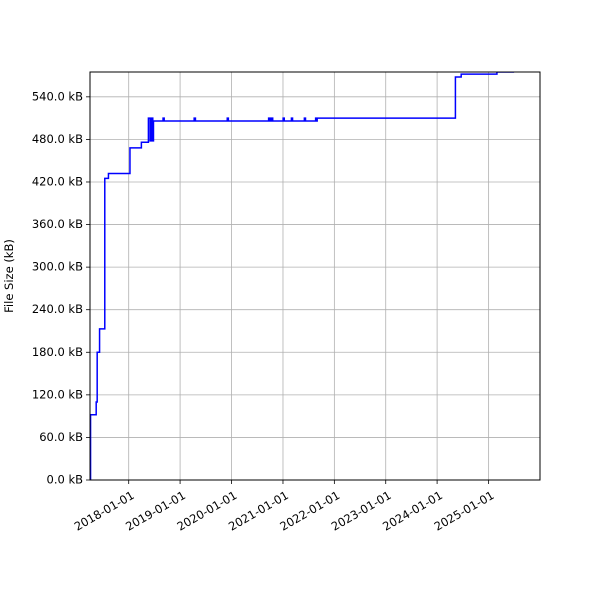 The image size is (600, 600). What do you see at coordinates (65, 480) in the screenshot?
I see `y-tick-label: 0.0 kB` at bounding box center [65, 480].